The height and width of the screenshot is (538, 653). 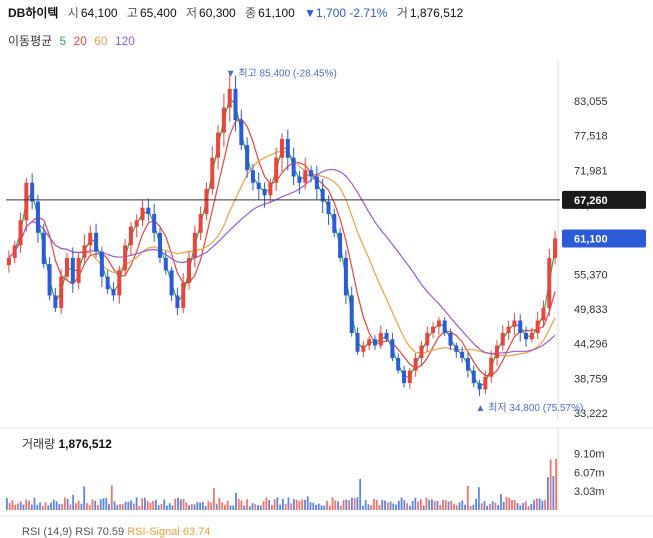 I want to click on open-label: 시, so click(x=73, y=13).